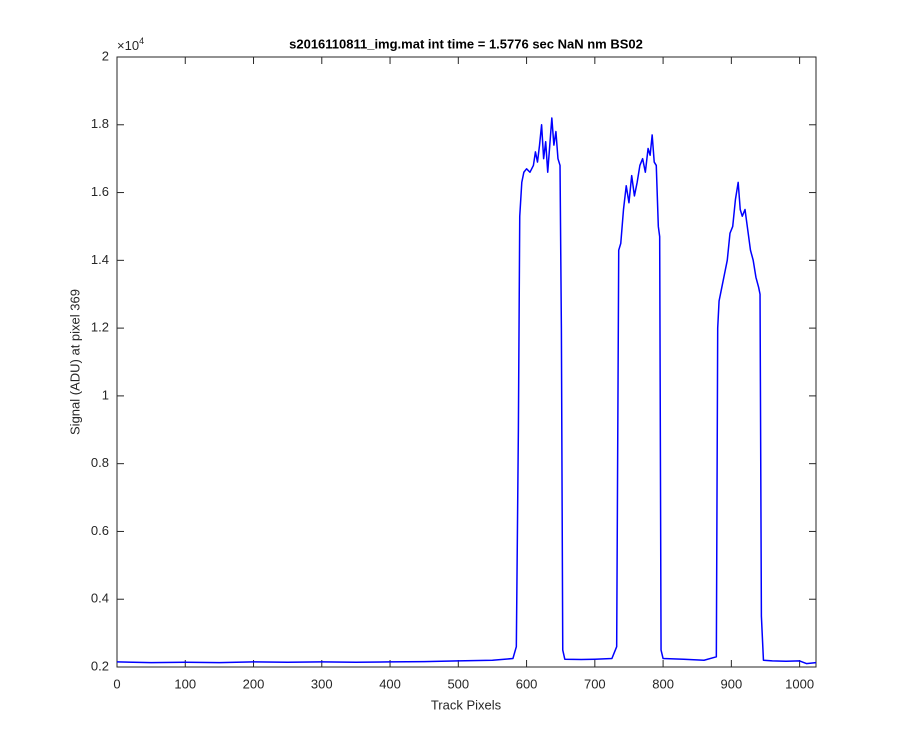  Describe the element at coordinates (100, 123) in the screenshot. I see `y-tick-label: 1.8` at that location.